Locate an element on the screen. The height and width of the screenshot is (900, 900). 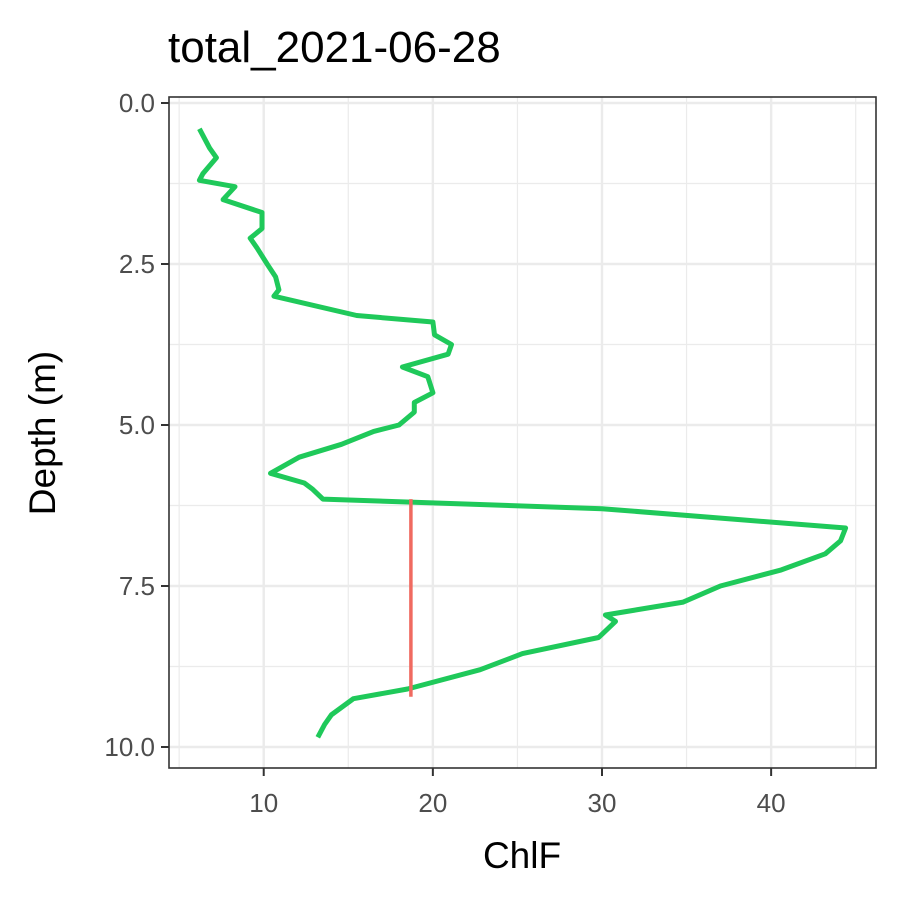
x-axis-title: ChlF is located at coordinates (522, 855).